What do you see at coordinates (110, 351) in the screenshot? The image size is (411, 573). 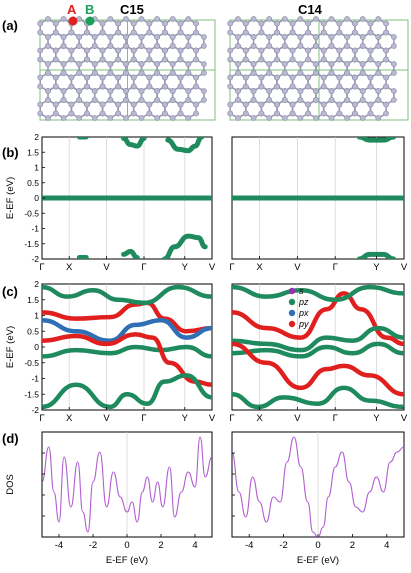 I see `chart-c-left: 2 1.5 1 0.5 0 -0.5 -1 -1.5 -2 E-EF (eV) Γ X V Γ Y V` at bounding box center [110, 351].